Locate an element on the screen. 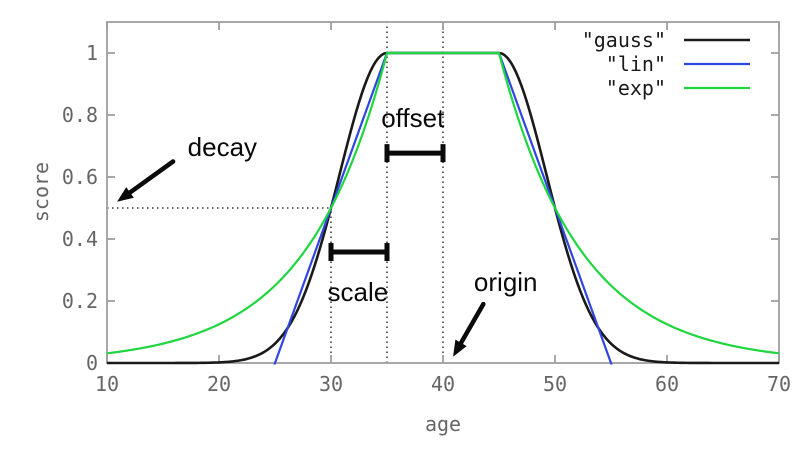 This screenshot has height=454, width=808. legend: "gauss" "lin" "exp" is located at coordinates (666, 64).